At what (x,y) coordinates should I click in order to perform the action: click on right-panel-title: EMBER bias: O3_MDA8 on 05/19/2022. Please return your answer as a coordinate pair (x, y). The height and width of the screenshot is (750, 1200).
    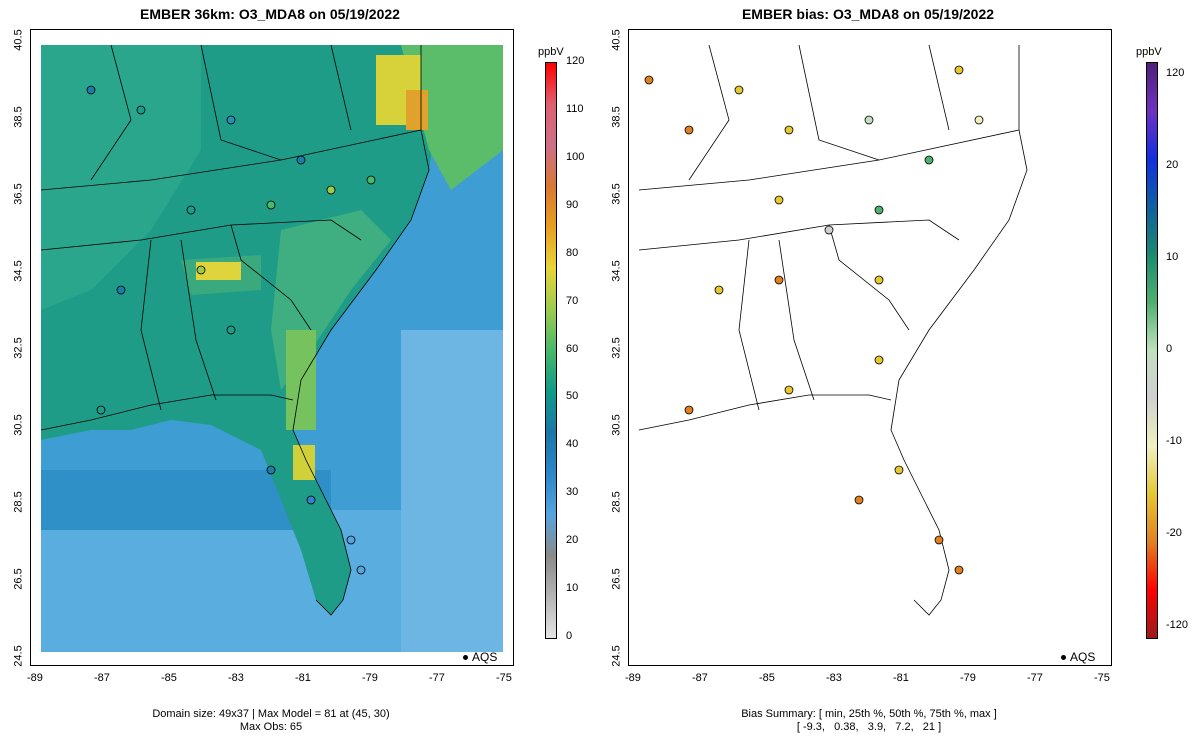
    Looking at the image, I should click on (868, 14).